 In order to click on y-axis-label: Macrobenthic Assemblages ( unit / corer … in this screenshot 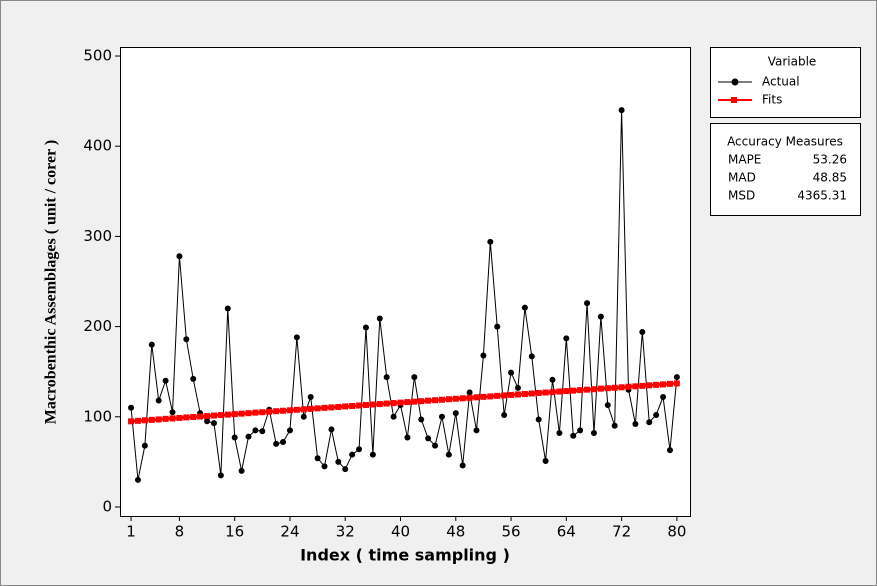, I will do `click(51, 282)`.